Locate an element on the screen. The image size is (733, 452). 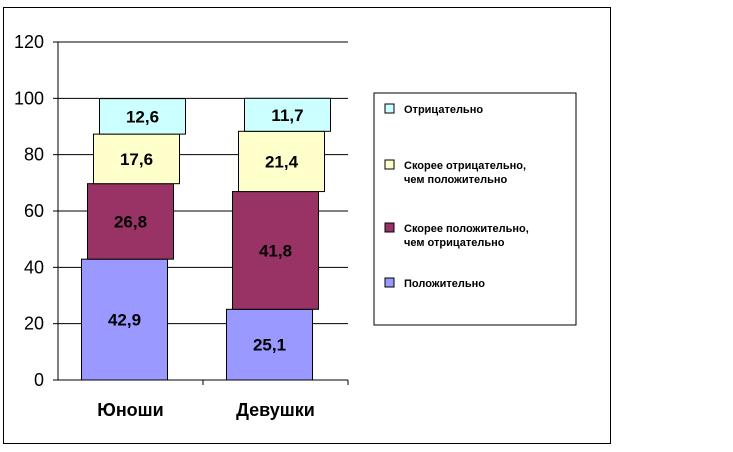
data-label: 26,8 is located at coordinates (130, 221).